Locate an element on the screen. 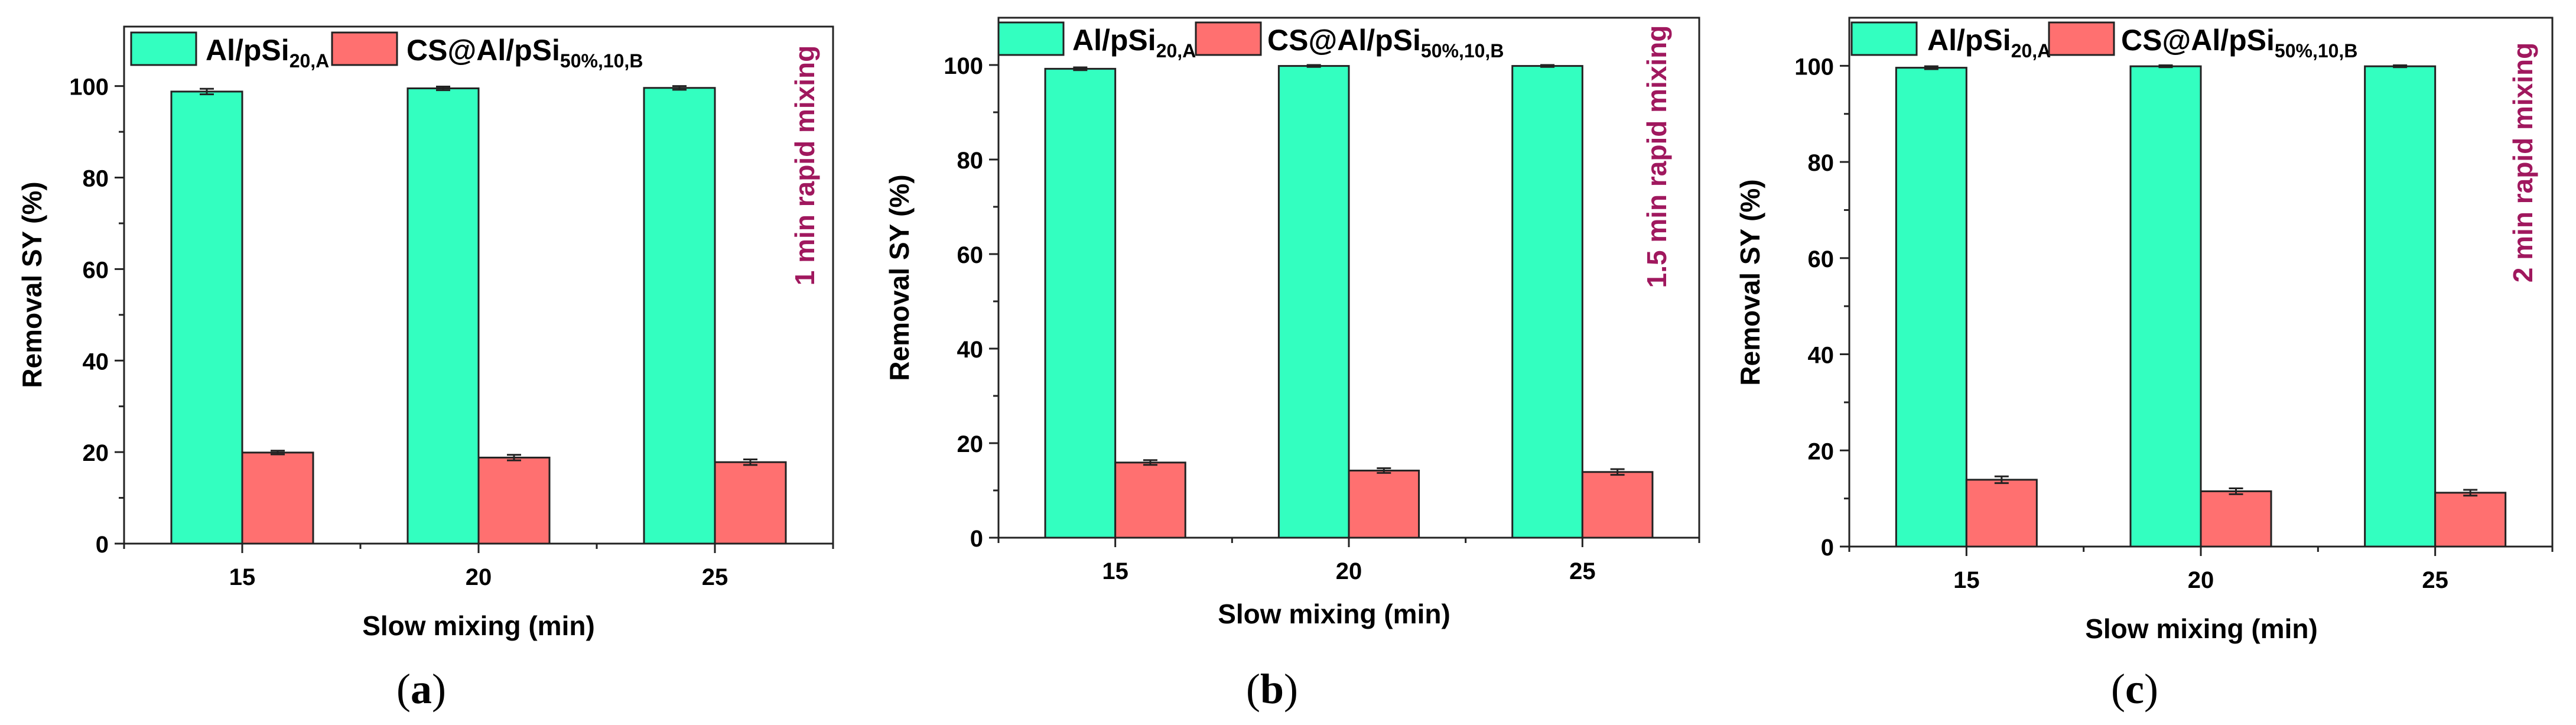 The height and width of the screenshot is (725, 2576). rapid-mixing-annotation: 1.5 min rapid mixing is located at coordinates (1656, 156).